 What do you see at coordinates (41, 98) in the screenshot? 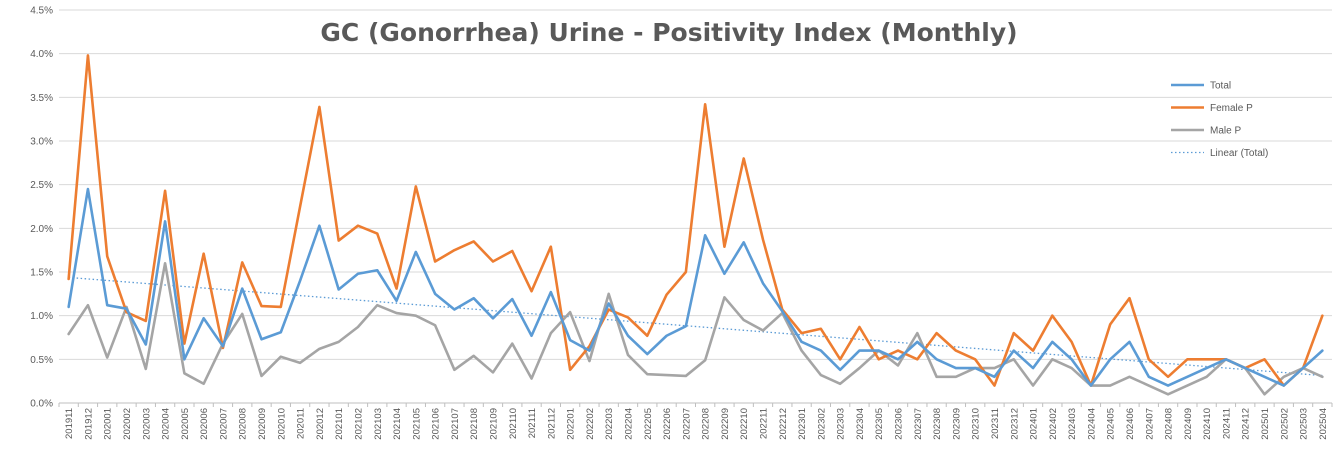
I see `y-tick-label: 3.5%` at bounding box center [41, 98].